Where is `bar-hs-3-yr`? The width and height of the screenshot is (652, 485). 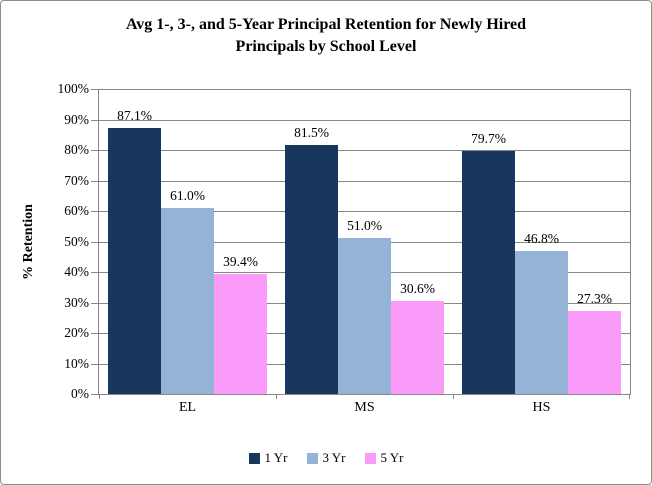 bar-hs-3-yr is located at coordinates (541, 322).